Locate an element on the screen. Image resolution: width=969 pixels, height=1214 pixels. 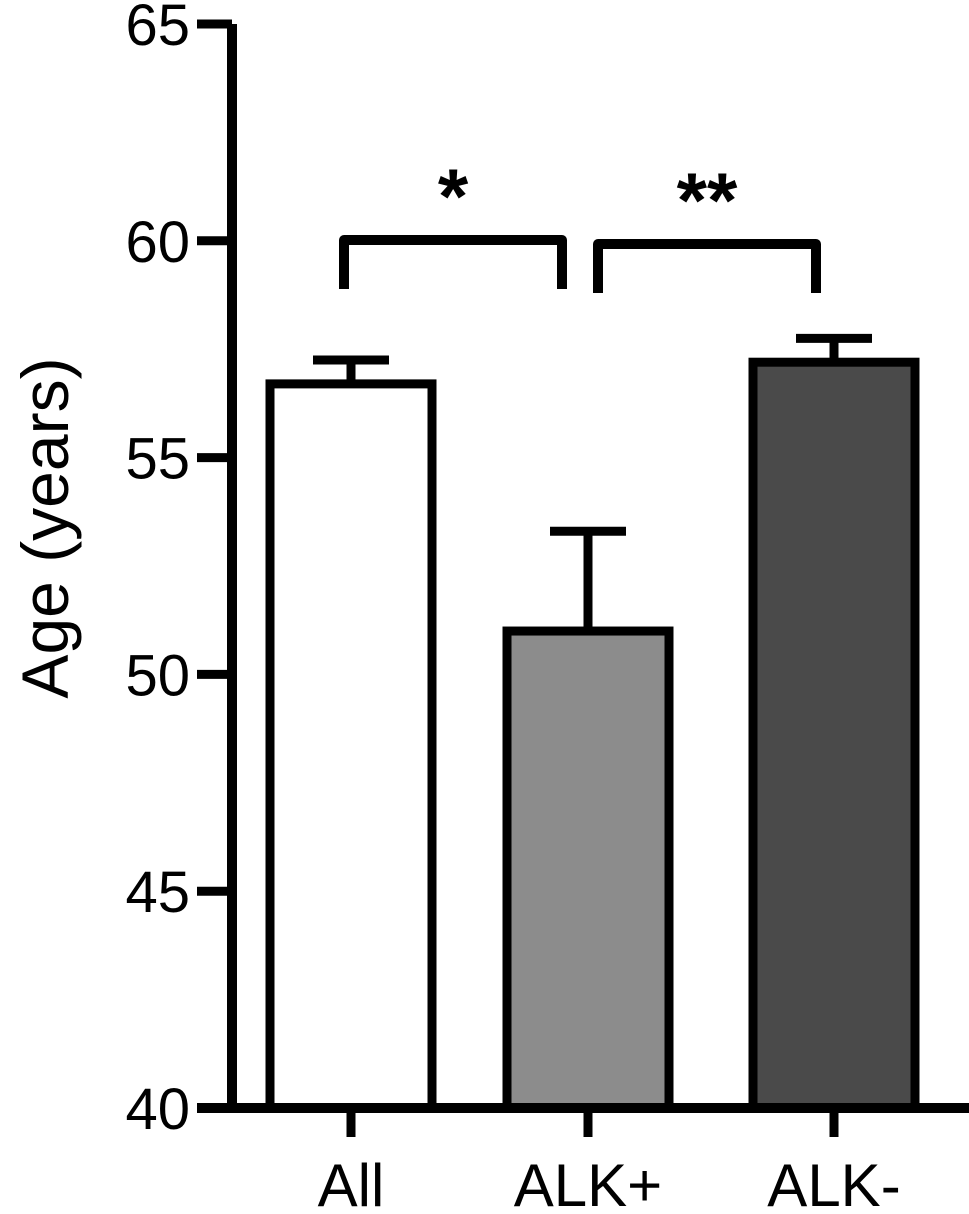
significance-label: * is located at coordinates (453, 196).